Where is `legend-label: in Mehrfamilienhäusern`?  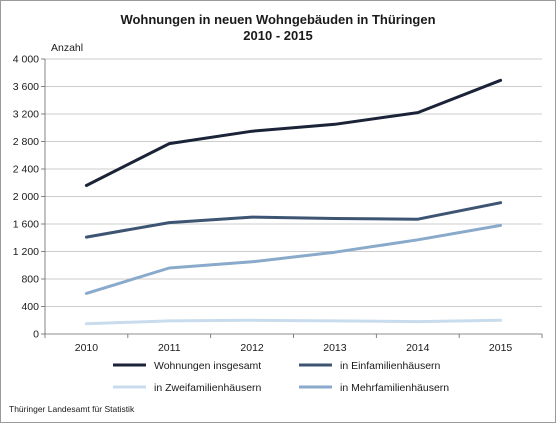 legend-label: in Mehrfamilienhäusern is located at coordinates (394, 388).